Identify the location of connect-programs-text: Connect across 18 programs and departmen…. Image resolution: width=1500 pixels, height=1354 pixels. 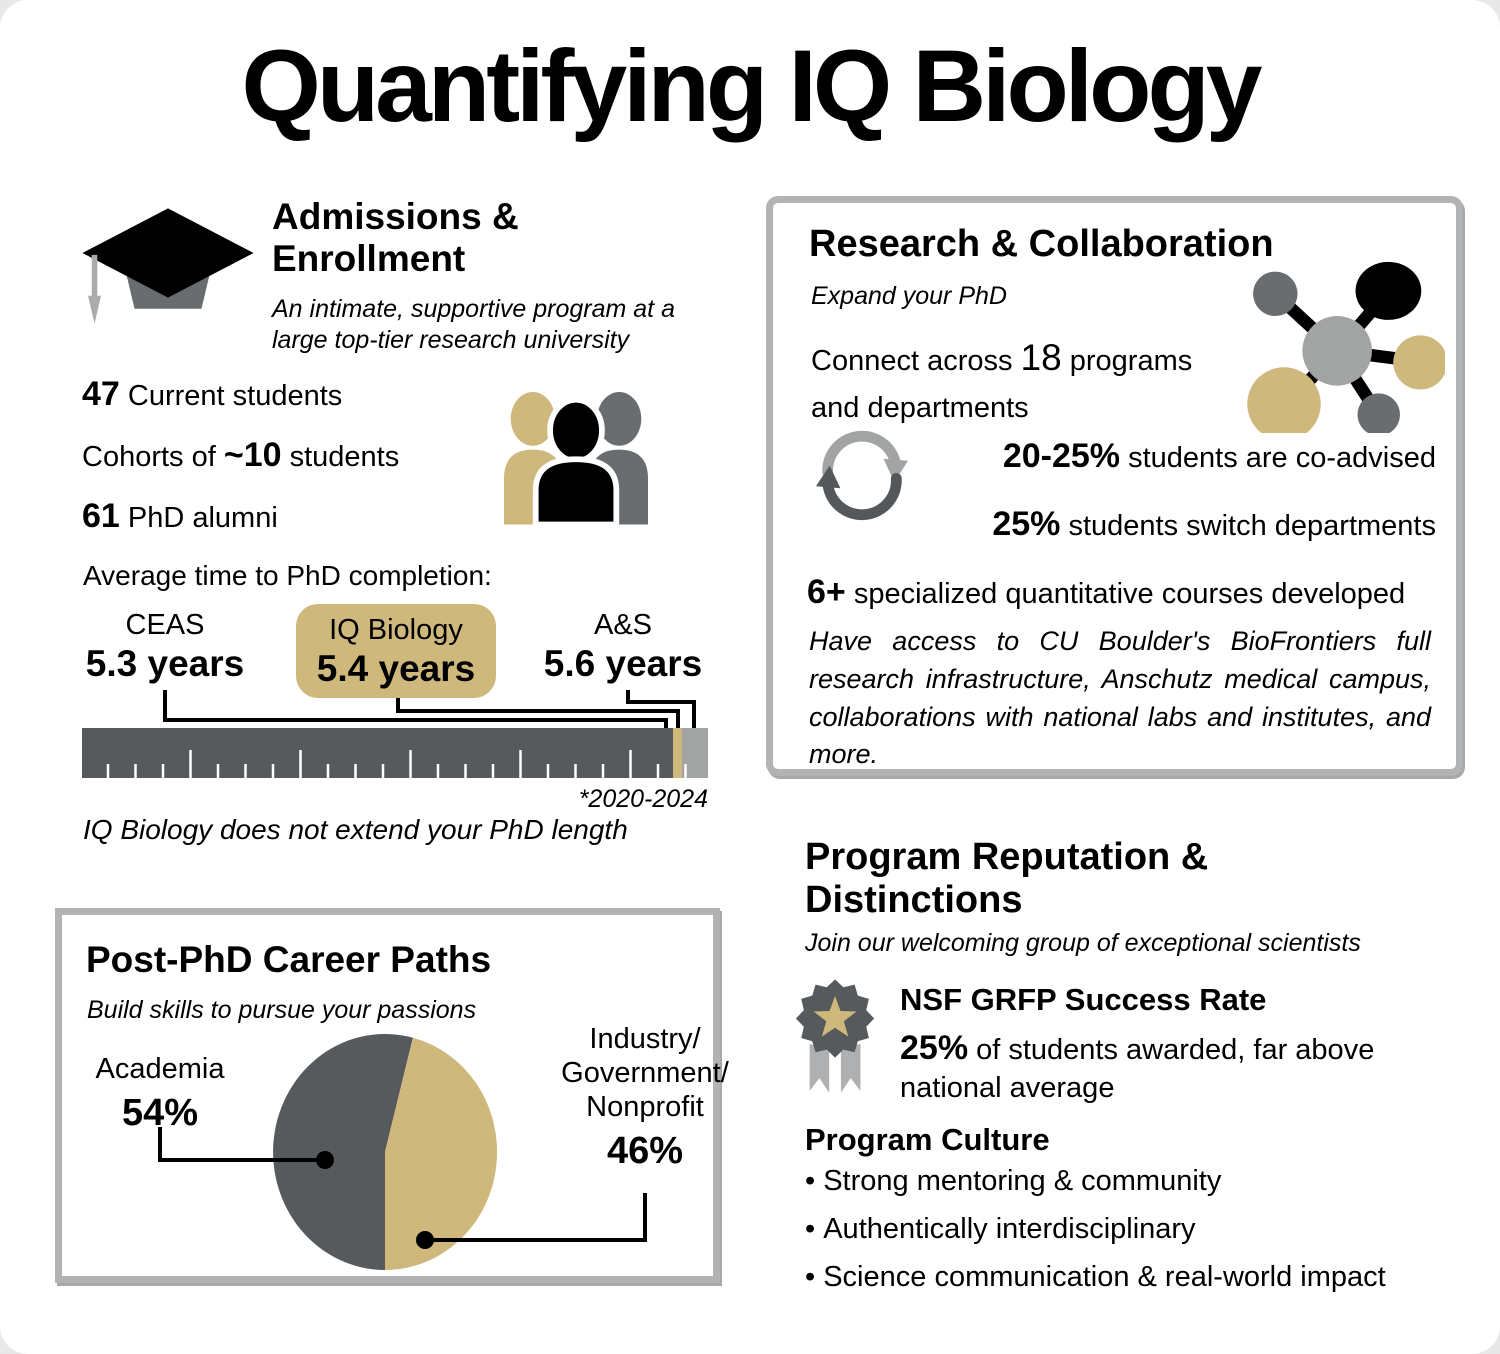
(1002, 381).